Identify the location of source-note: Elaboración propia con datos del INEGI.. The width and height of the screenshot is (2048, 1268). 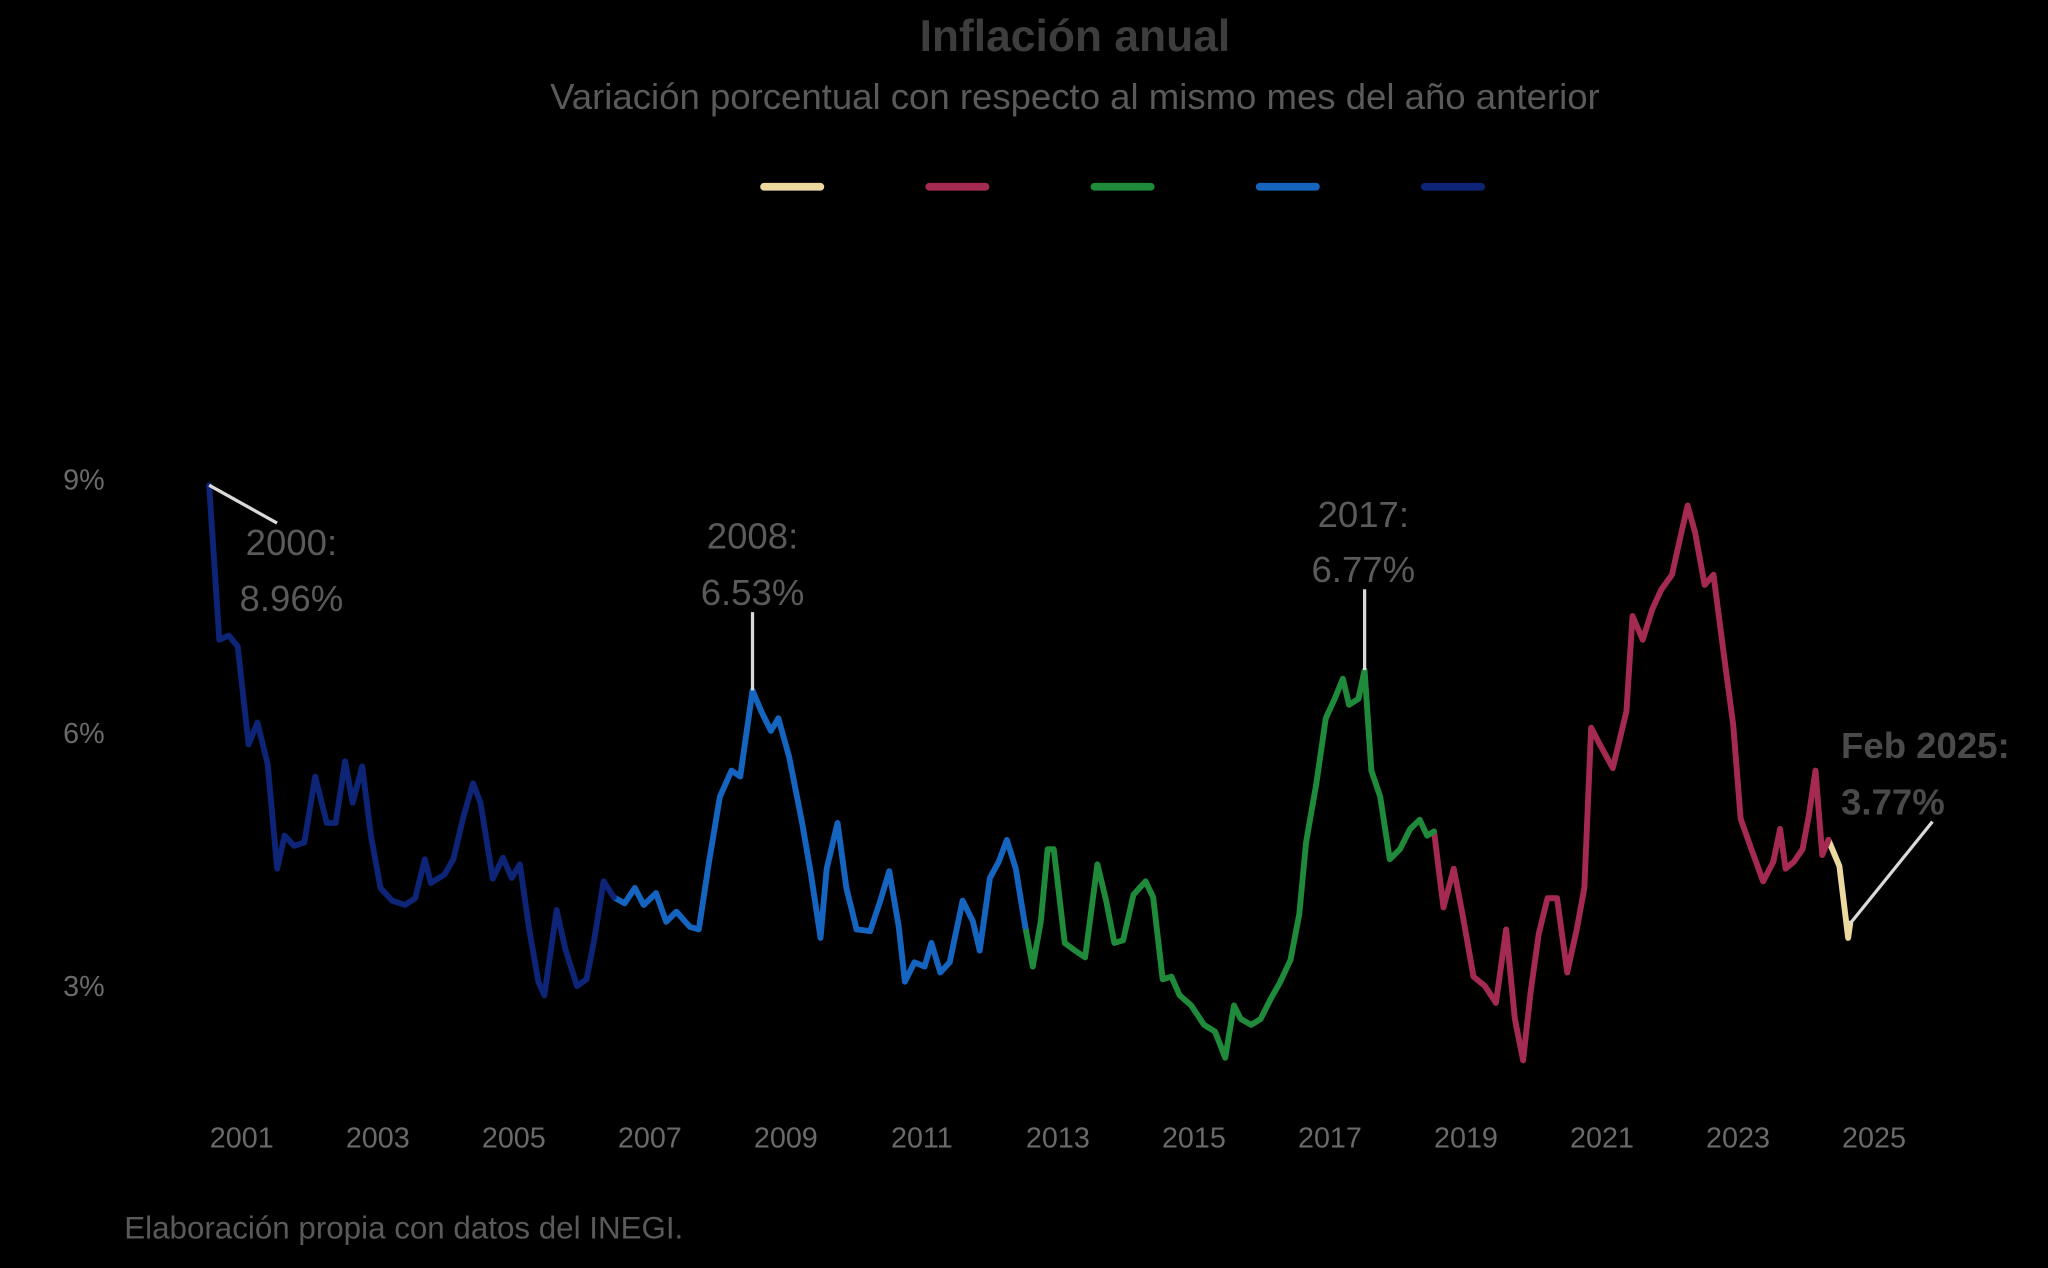
(403, 1227).